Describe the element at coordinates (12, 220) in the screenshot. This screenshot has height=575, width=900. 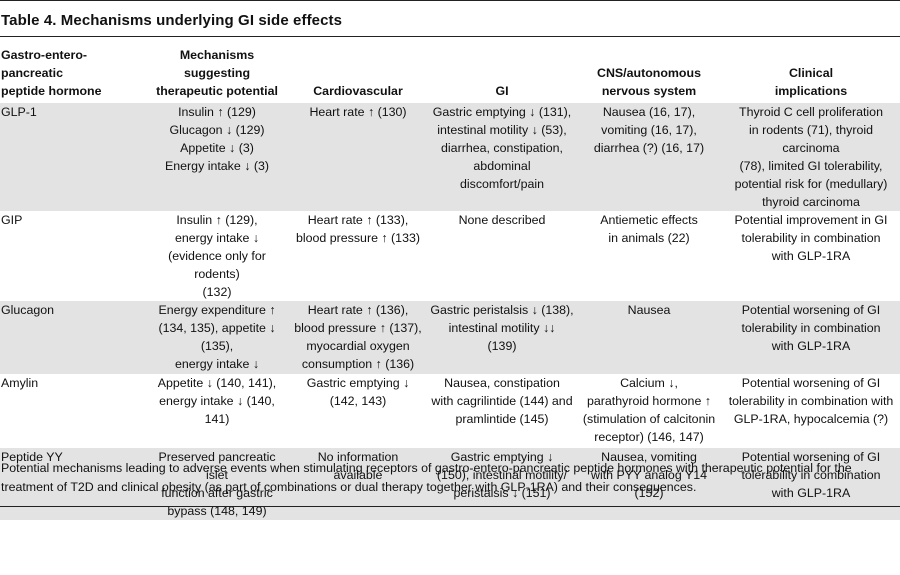
I see `cell-hormone: GIP` at that location.